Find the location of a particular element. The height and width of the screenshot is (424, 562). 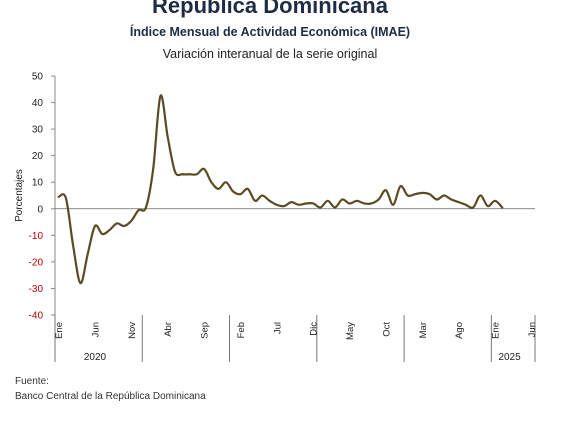

y-tick-label: 30 is located at coordinates (38, 130).